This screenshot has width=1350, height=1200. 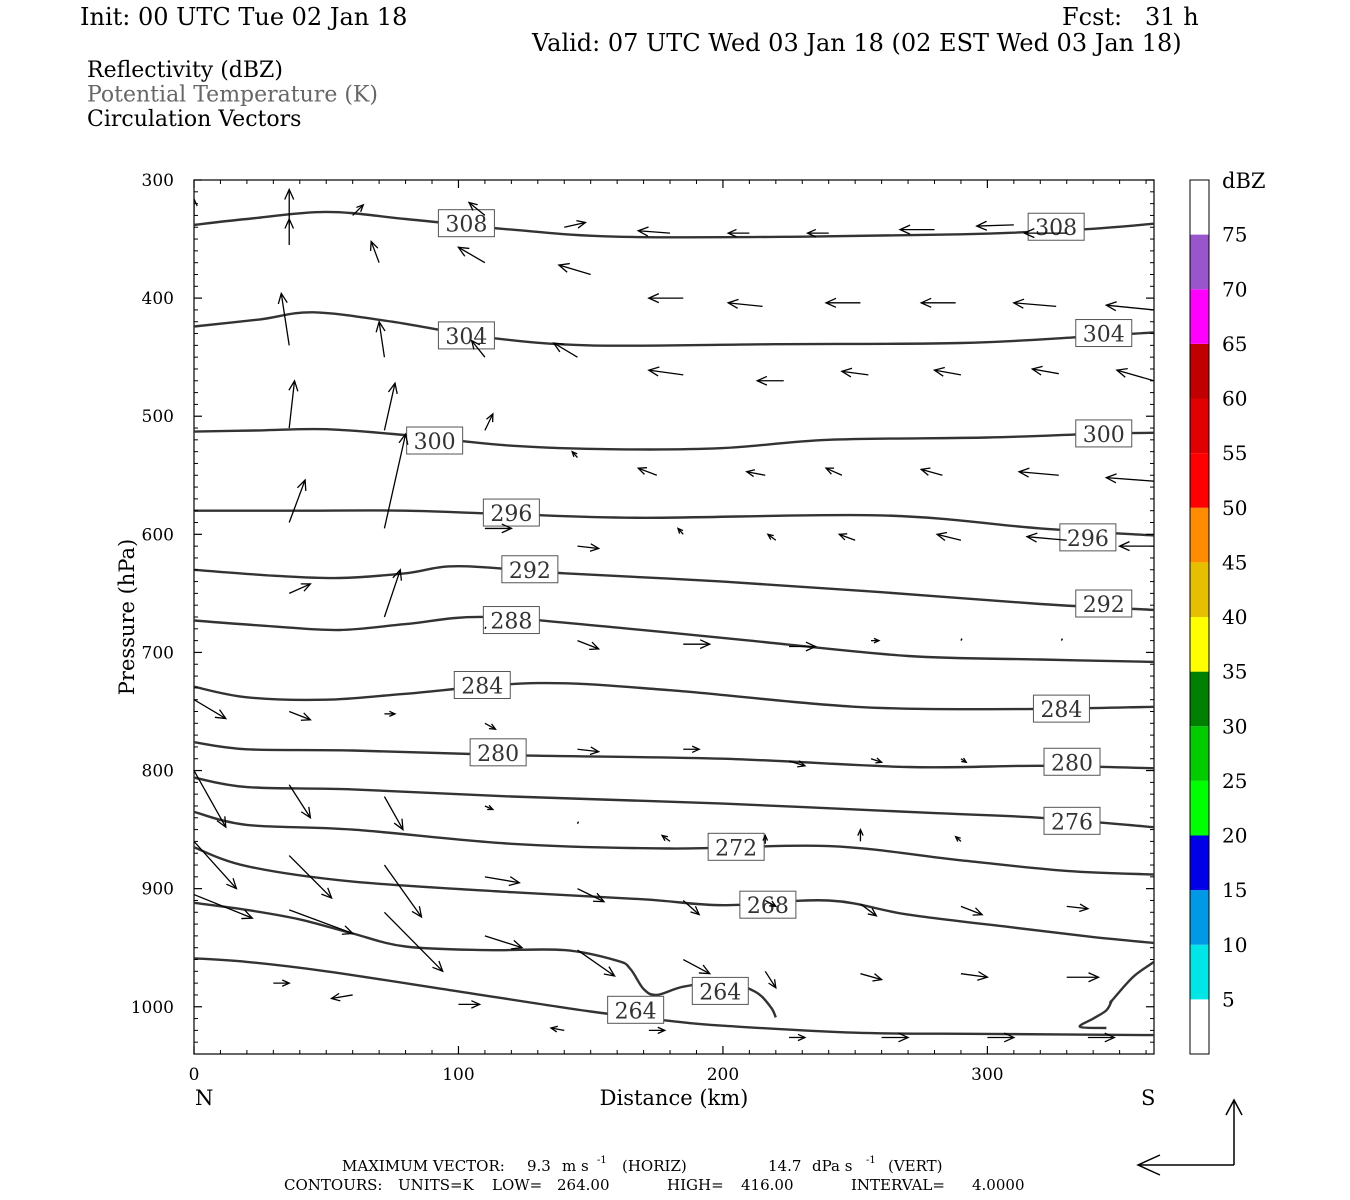 I want to click on theta-label-304: 304, so click(x=1104, y=333).